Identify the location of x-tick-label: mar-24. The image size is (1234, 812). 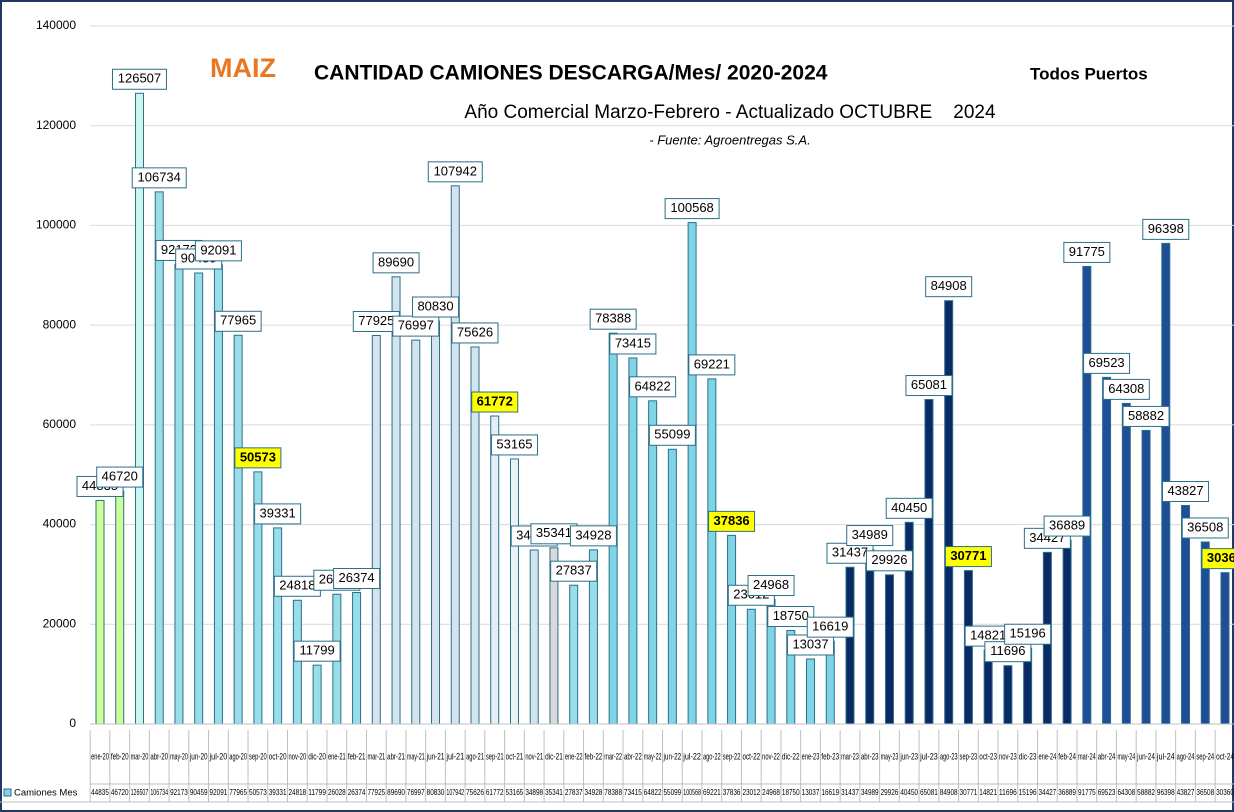
(1087, 756).